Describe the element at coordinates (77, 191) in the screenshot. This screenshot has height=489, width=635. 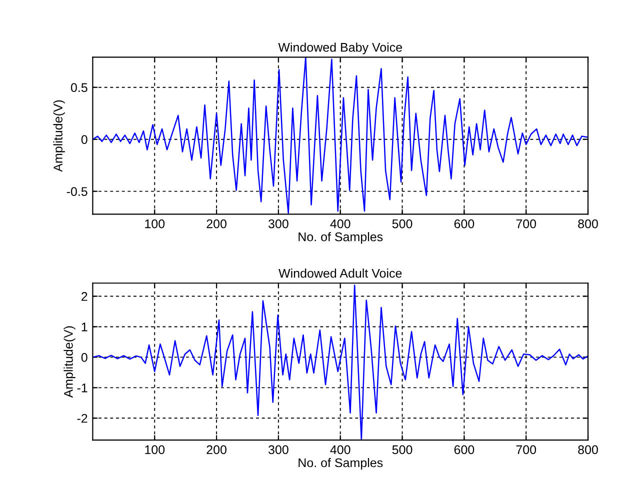
I see `y-tick-label: -0.5` at that location.